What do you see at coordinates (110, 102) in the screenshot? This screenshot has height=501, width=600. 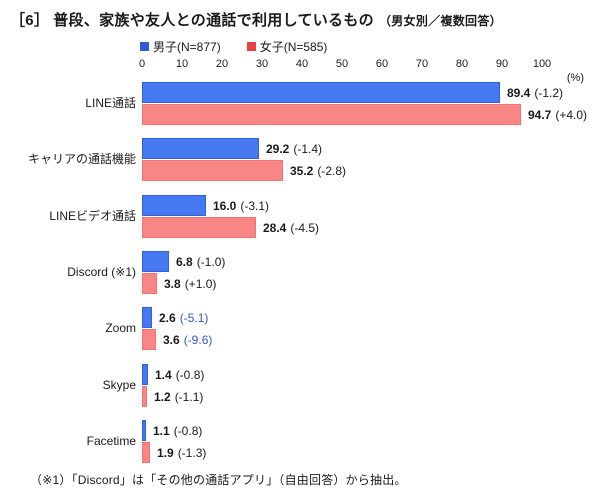 I see `category-label: LINE通話` at bounding box center [110, 102].